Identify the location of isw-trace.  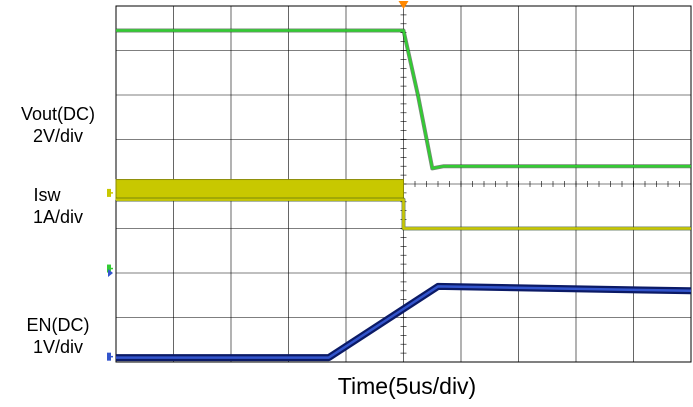
(403, 214).